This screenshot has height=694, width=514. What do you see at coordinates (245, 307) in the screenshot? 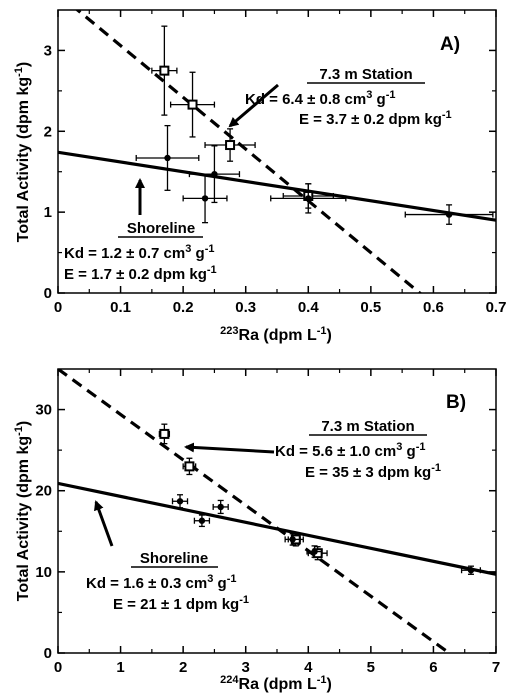
I see `x-tick-label: 0.3` at bounding box center [245, 307].